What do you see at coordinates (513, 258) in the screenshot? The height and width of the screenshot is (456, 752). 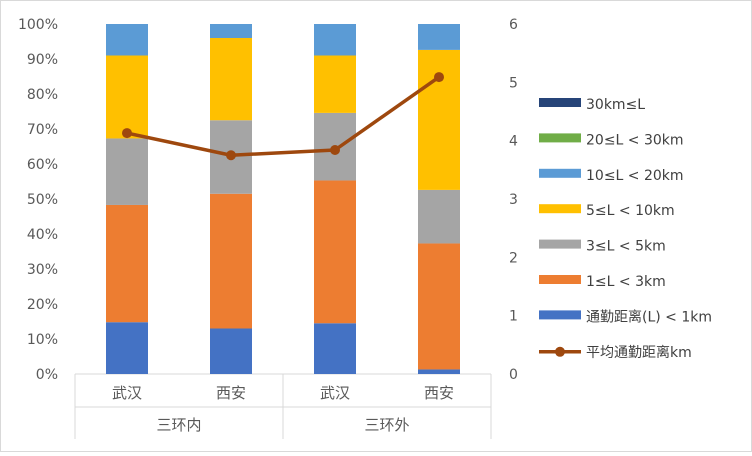 I see `right-tick-label: 2` at bounding box center [513, 258].